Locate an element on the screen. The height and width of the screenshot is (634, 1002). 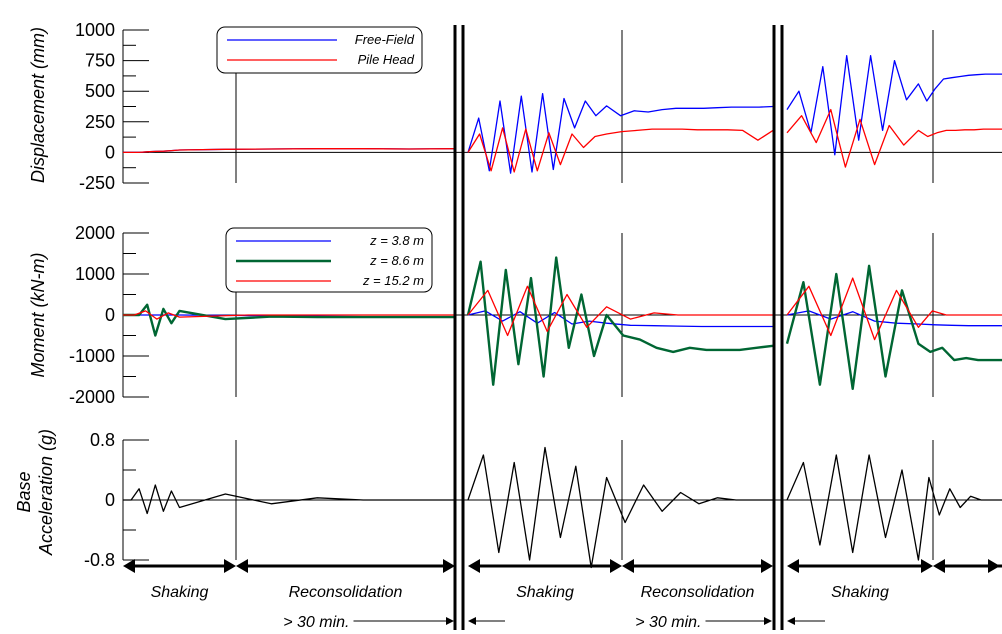
phase-annotation is located at coordinates (967, 566).